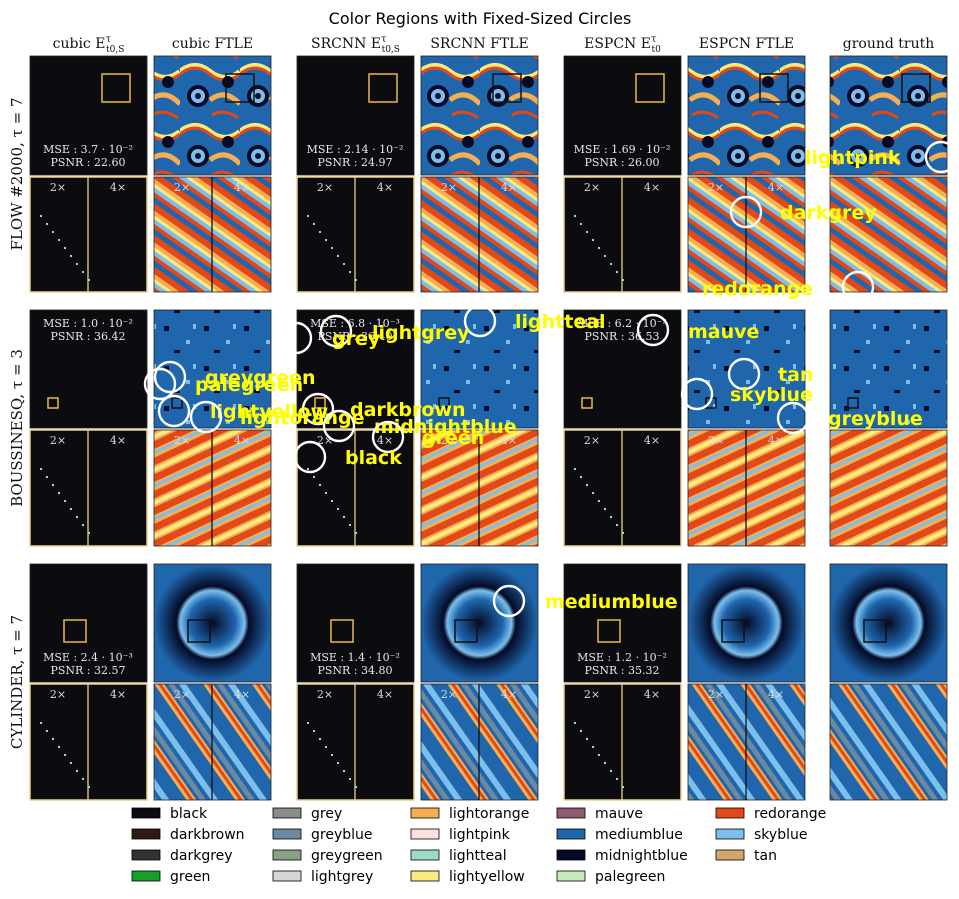 This screenshot has height=899, width=959. What do you see at coordinates (421, 333) in the screenshot?
I see `annotation-label: lightgrey` at bounding box center [421, 333].